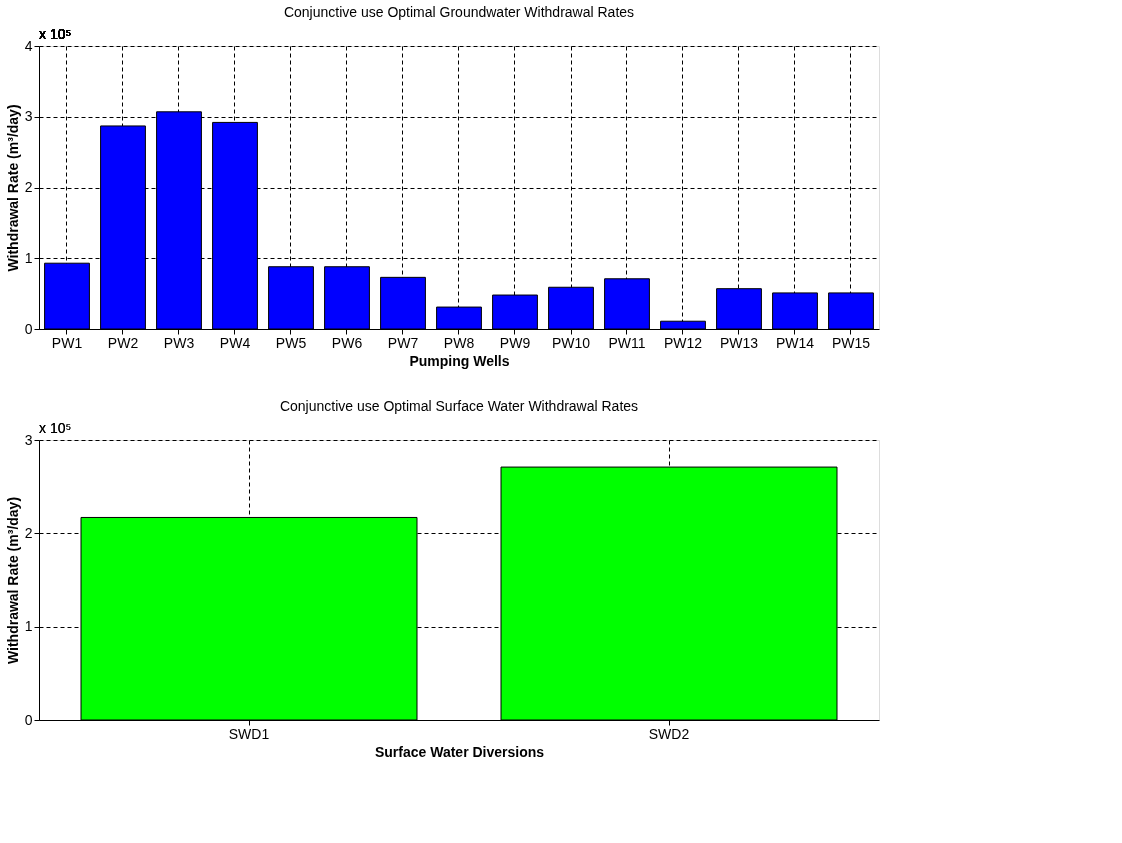  I want to click on x-tick-label: PW15, so click(851, 342).